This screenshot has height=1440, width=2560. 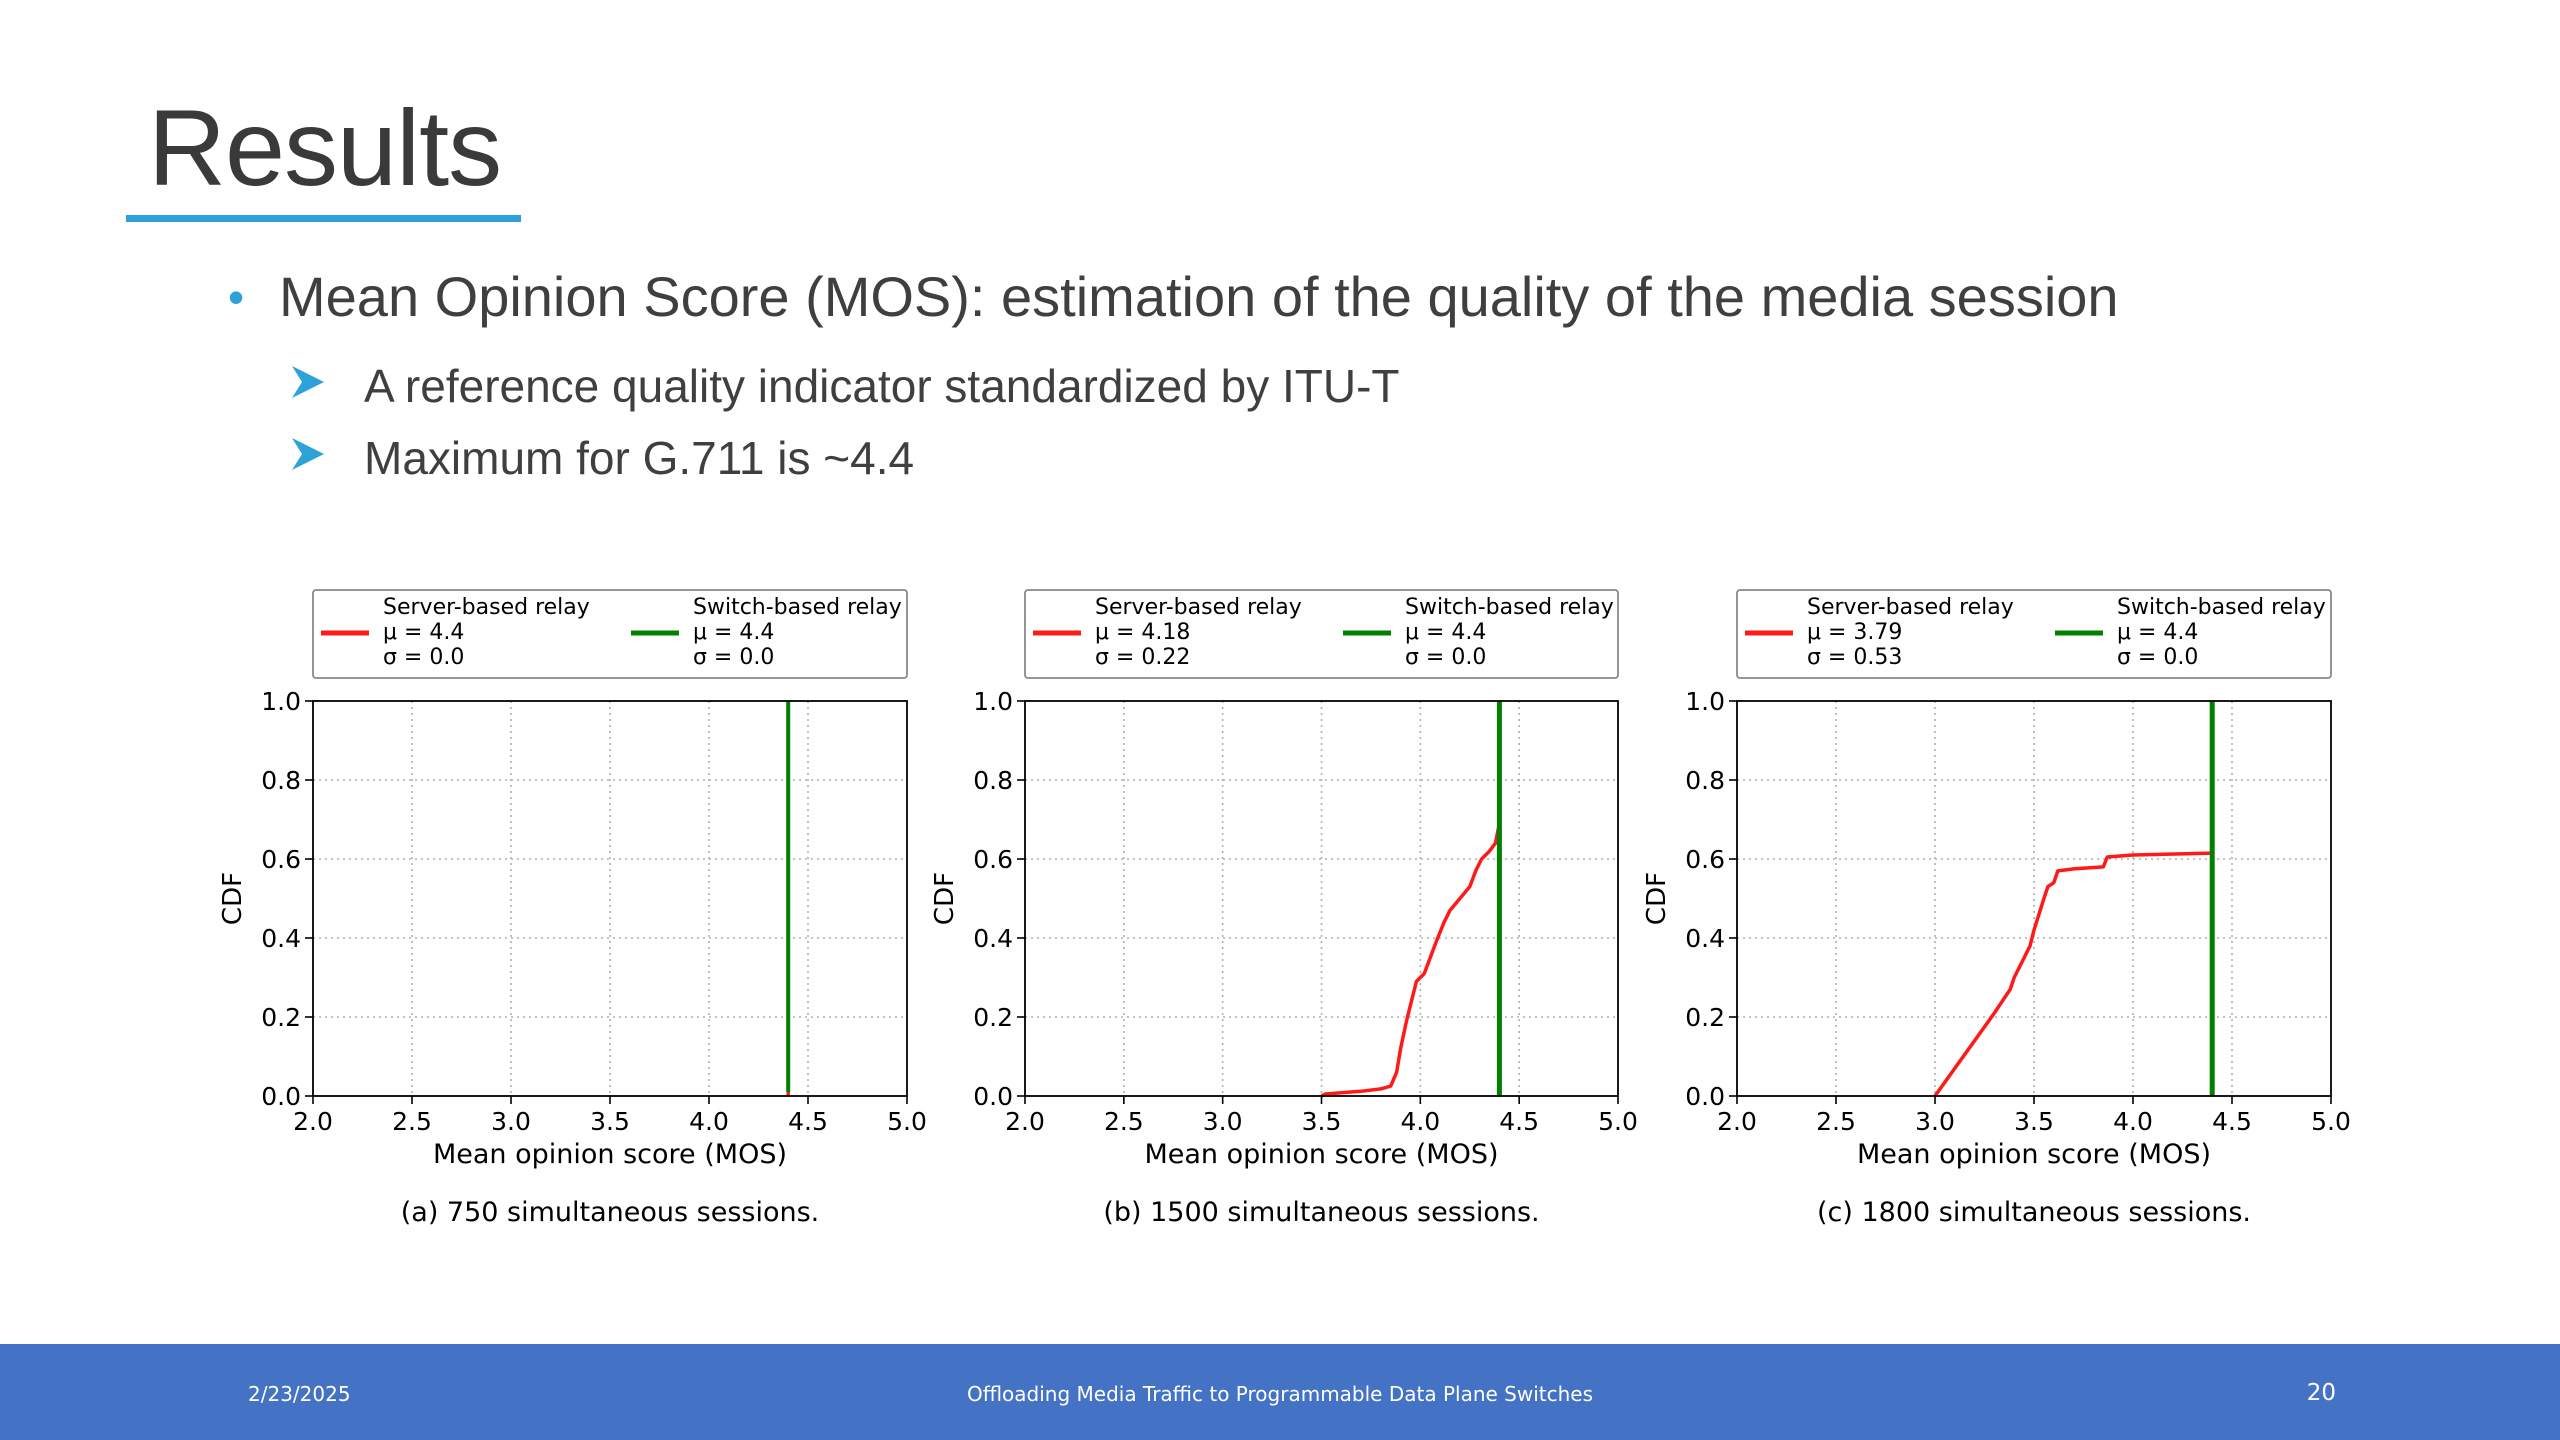 I want to click on chart-caption: (c) 1800 simultaneous sessions., so click(x=2034, y=1212).